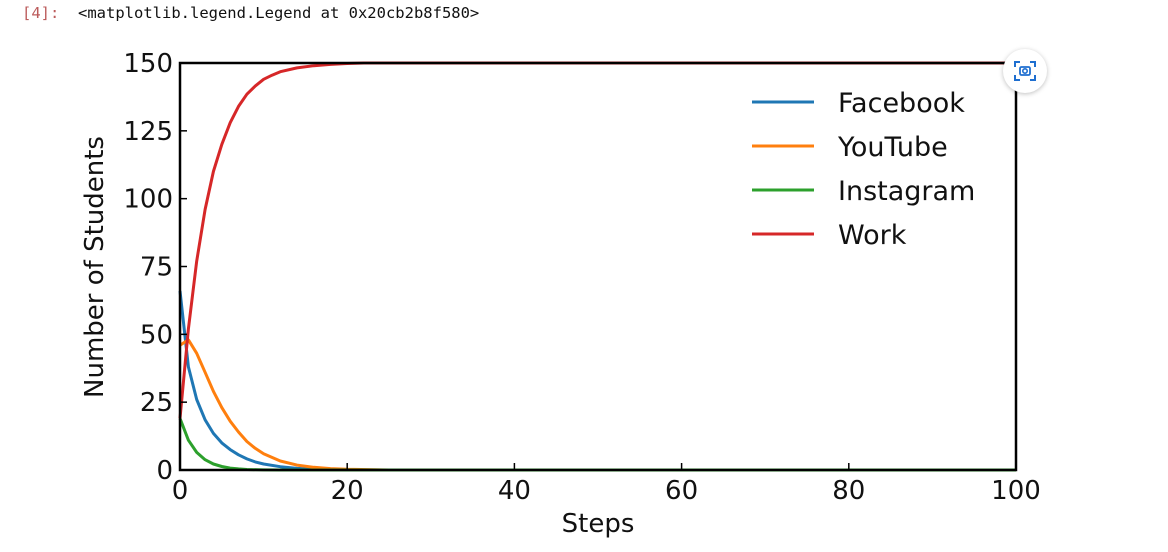 This screenshot has height=552, width=1168. Describe the element at coordinates (164, 471) in the screenshot. I see `y-tick-label: 0` at that location.